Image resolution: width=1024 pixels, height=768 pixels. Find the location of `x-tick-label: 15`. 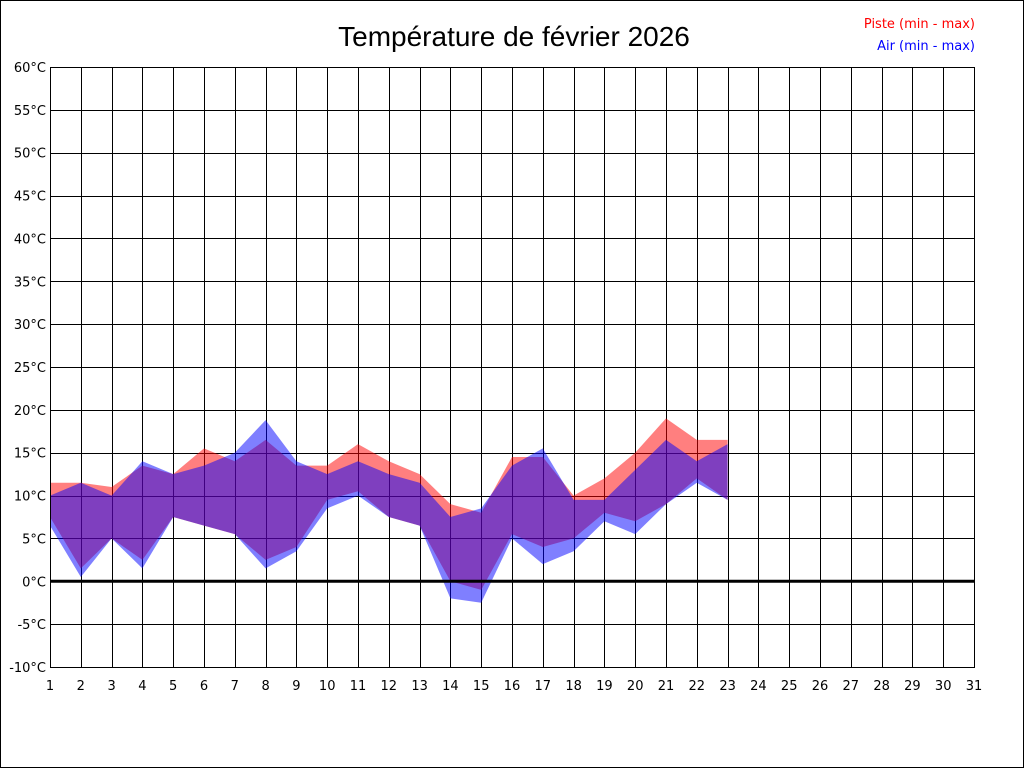

x-tick-label: 15 is located at coordinates (481, 686).